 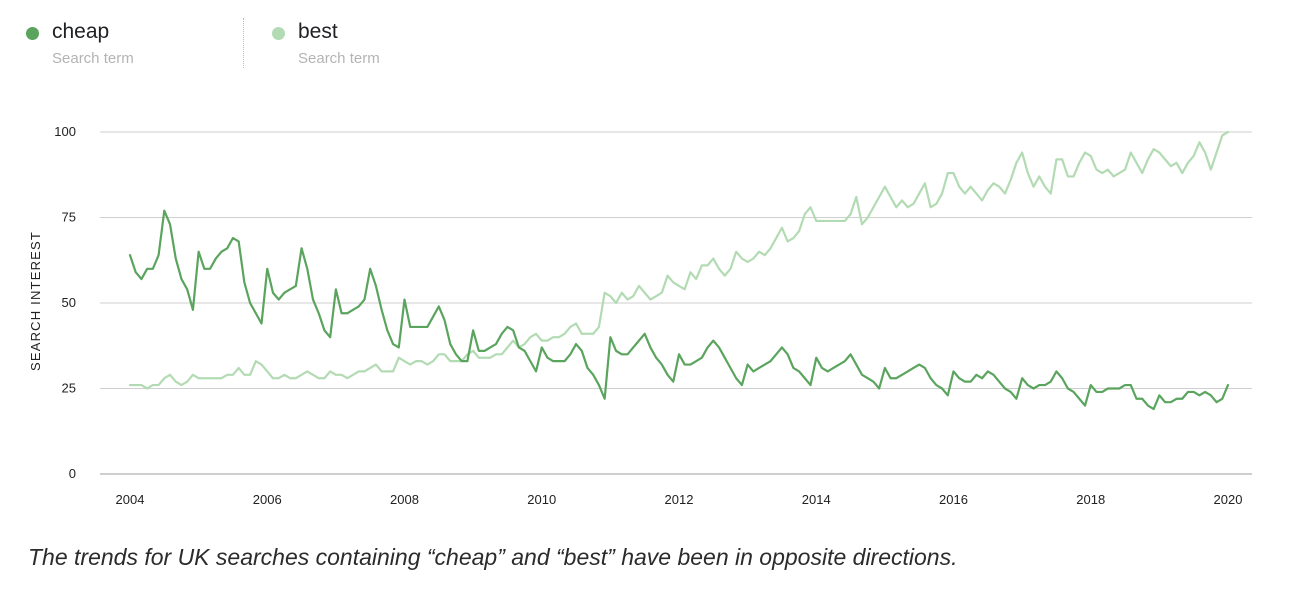 I want to click on x-tick-label-2018: 2018, so click(x=1090, y=499).